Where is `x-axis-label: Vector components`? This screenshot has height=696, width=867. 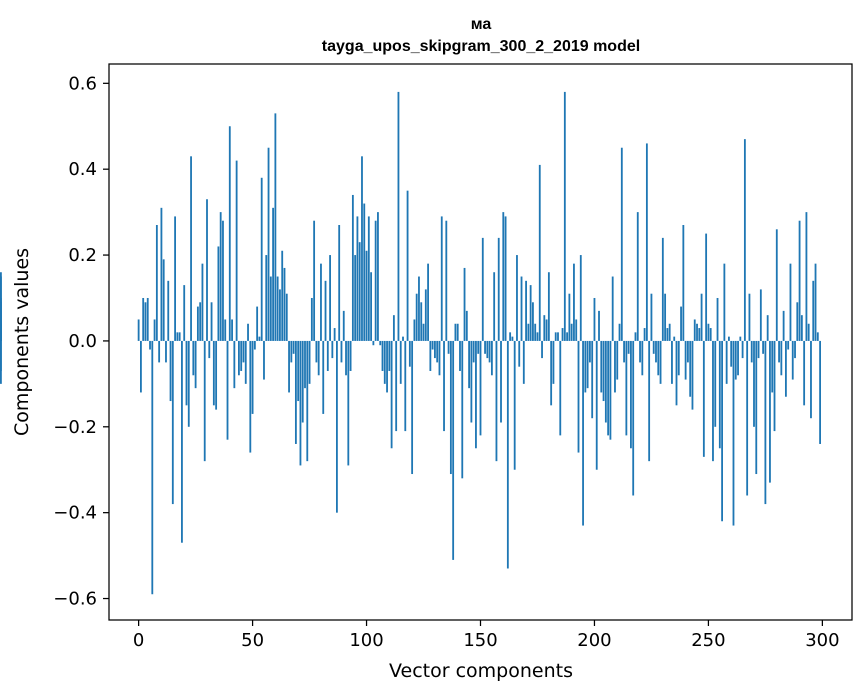 x-axis-label: Vector components is located at coordinates (481, 671).